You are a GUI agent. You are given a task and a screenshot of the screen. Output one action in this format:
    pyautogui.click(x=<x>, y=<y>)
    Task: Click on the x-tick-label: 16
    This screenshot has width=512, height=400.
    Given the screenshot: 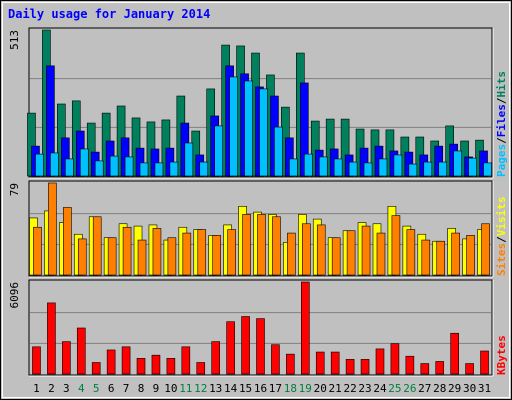 What is the action you would take?
    pyautogui.click(x=260, y=388)
    